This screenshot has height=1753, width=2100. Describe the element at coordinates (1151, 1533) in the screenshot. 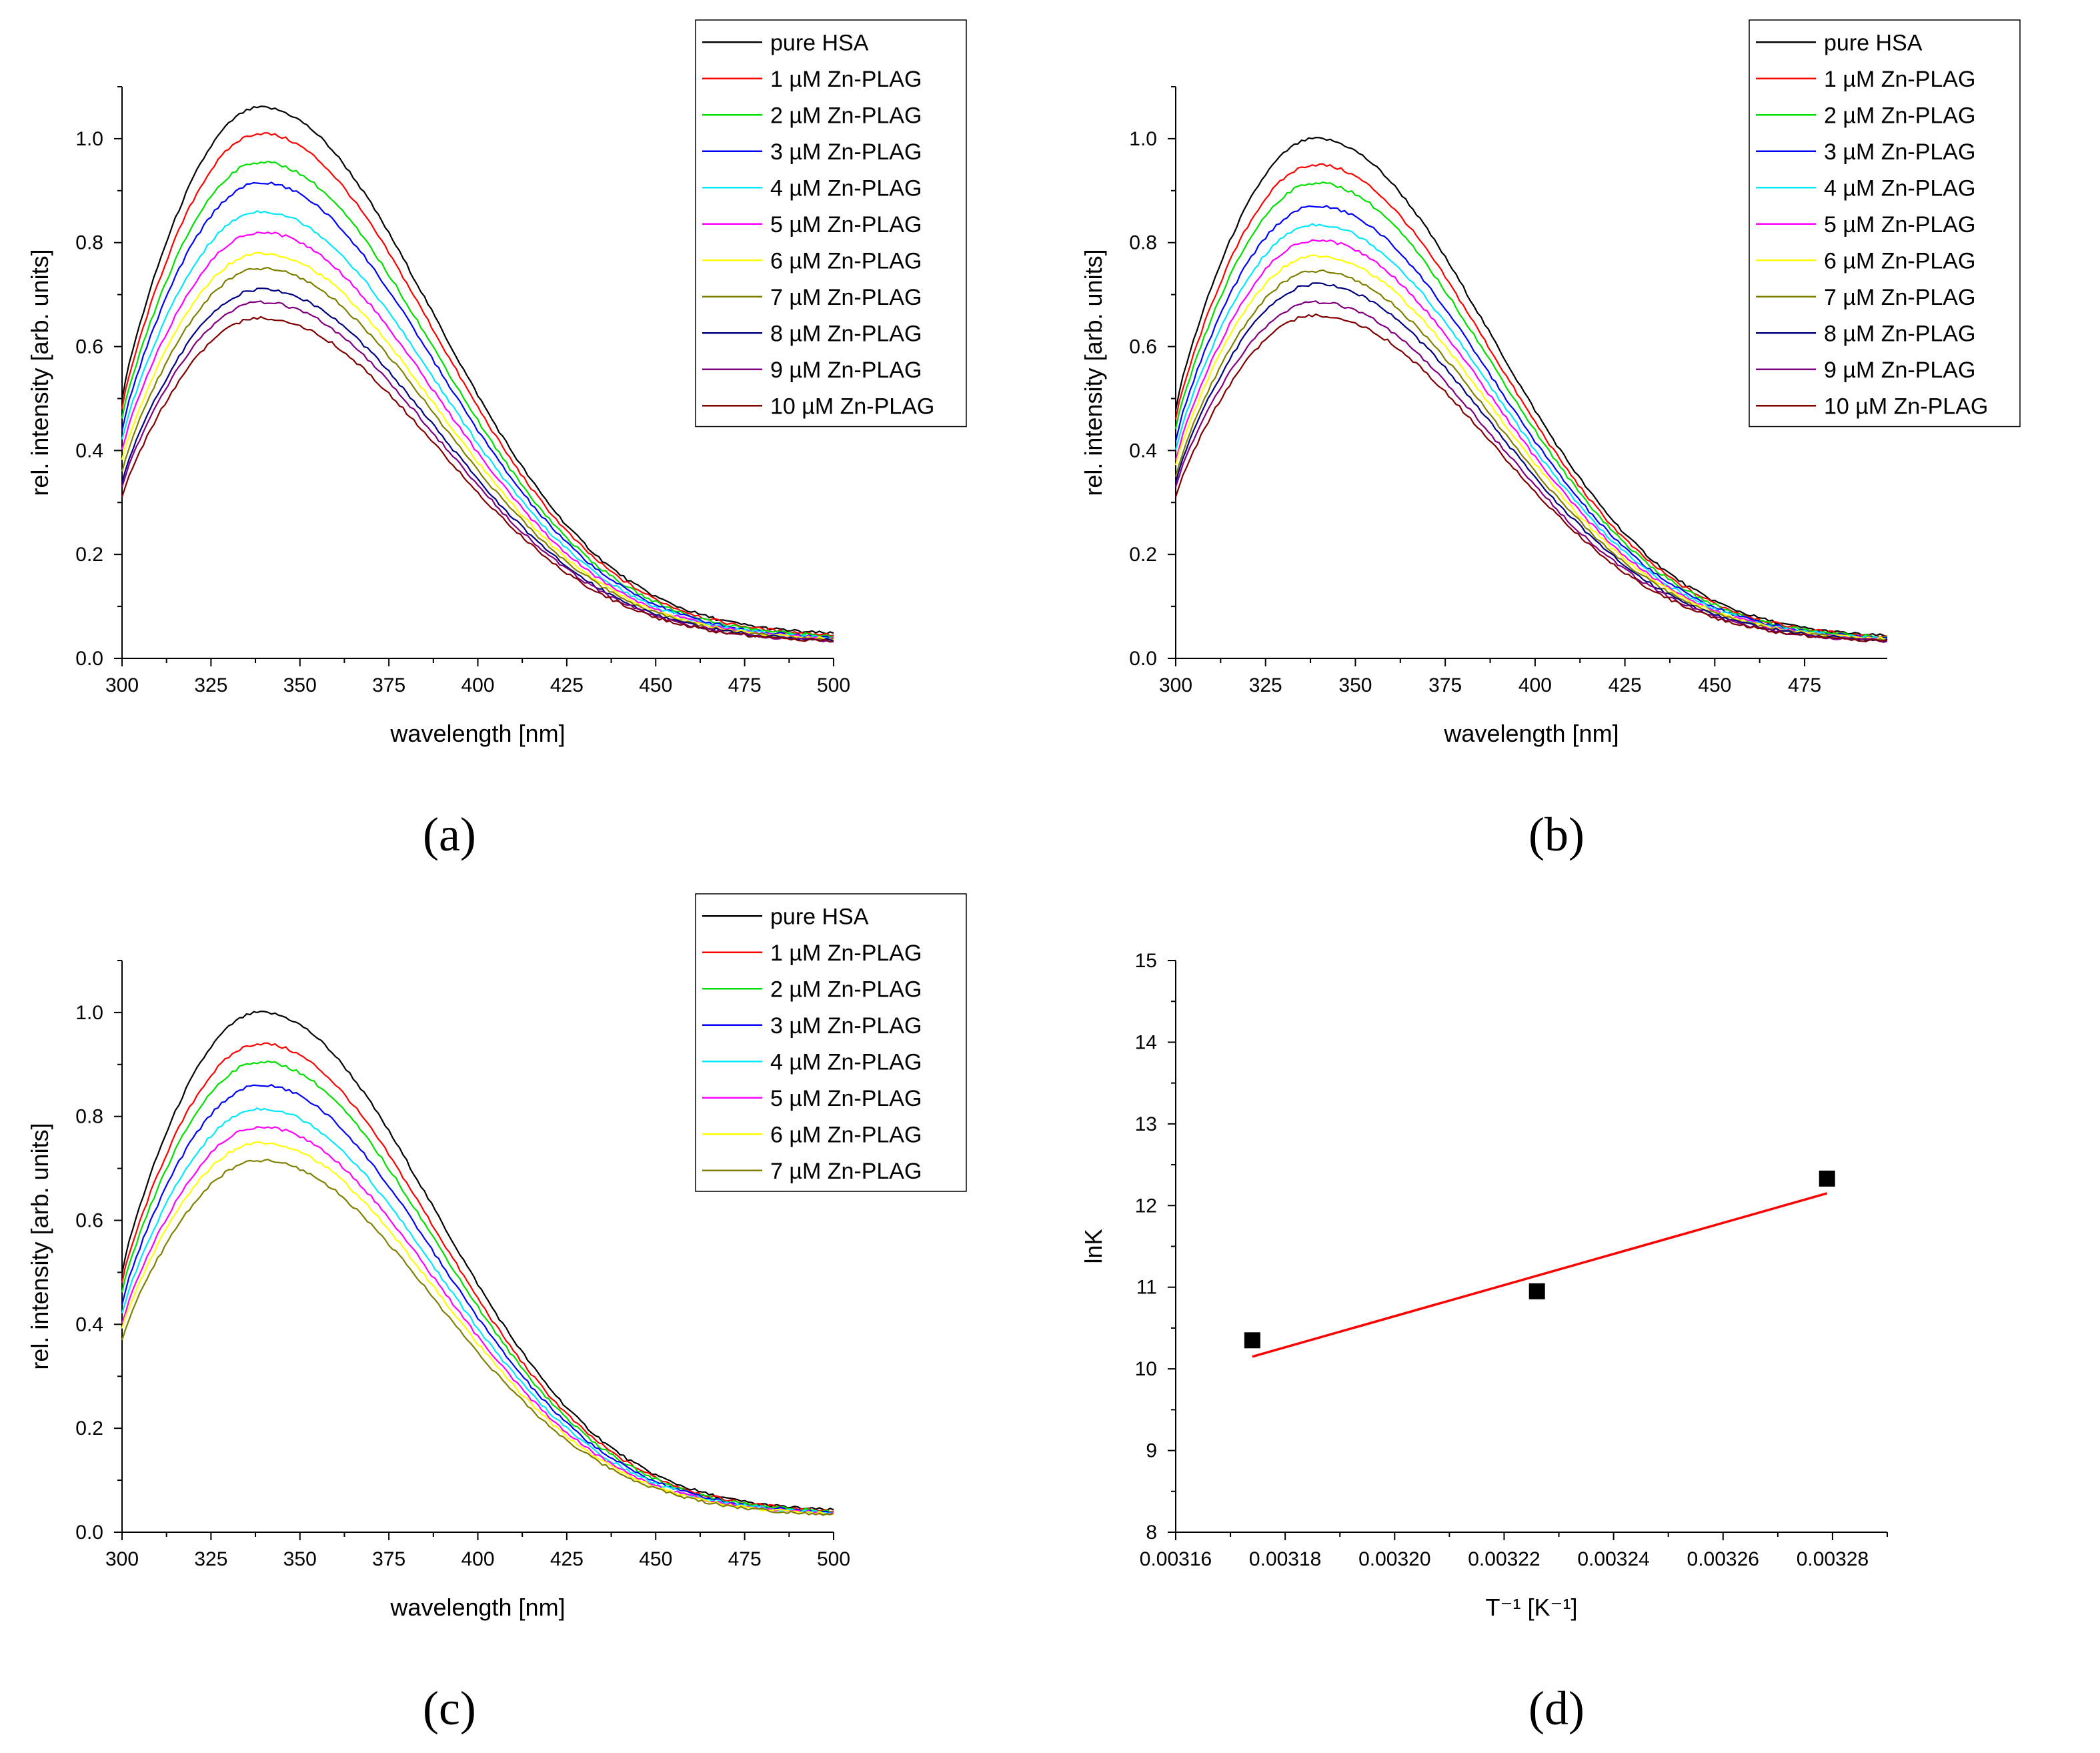

I see `y-tick-label: 8` at that location.